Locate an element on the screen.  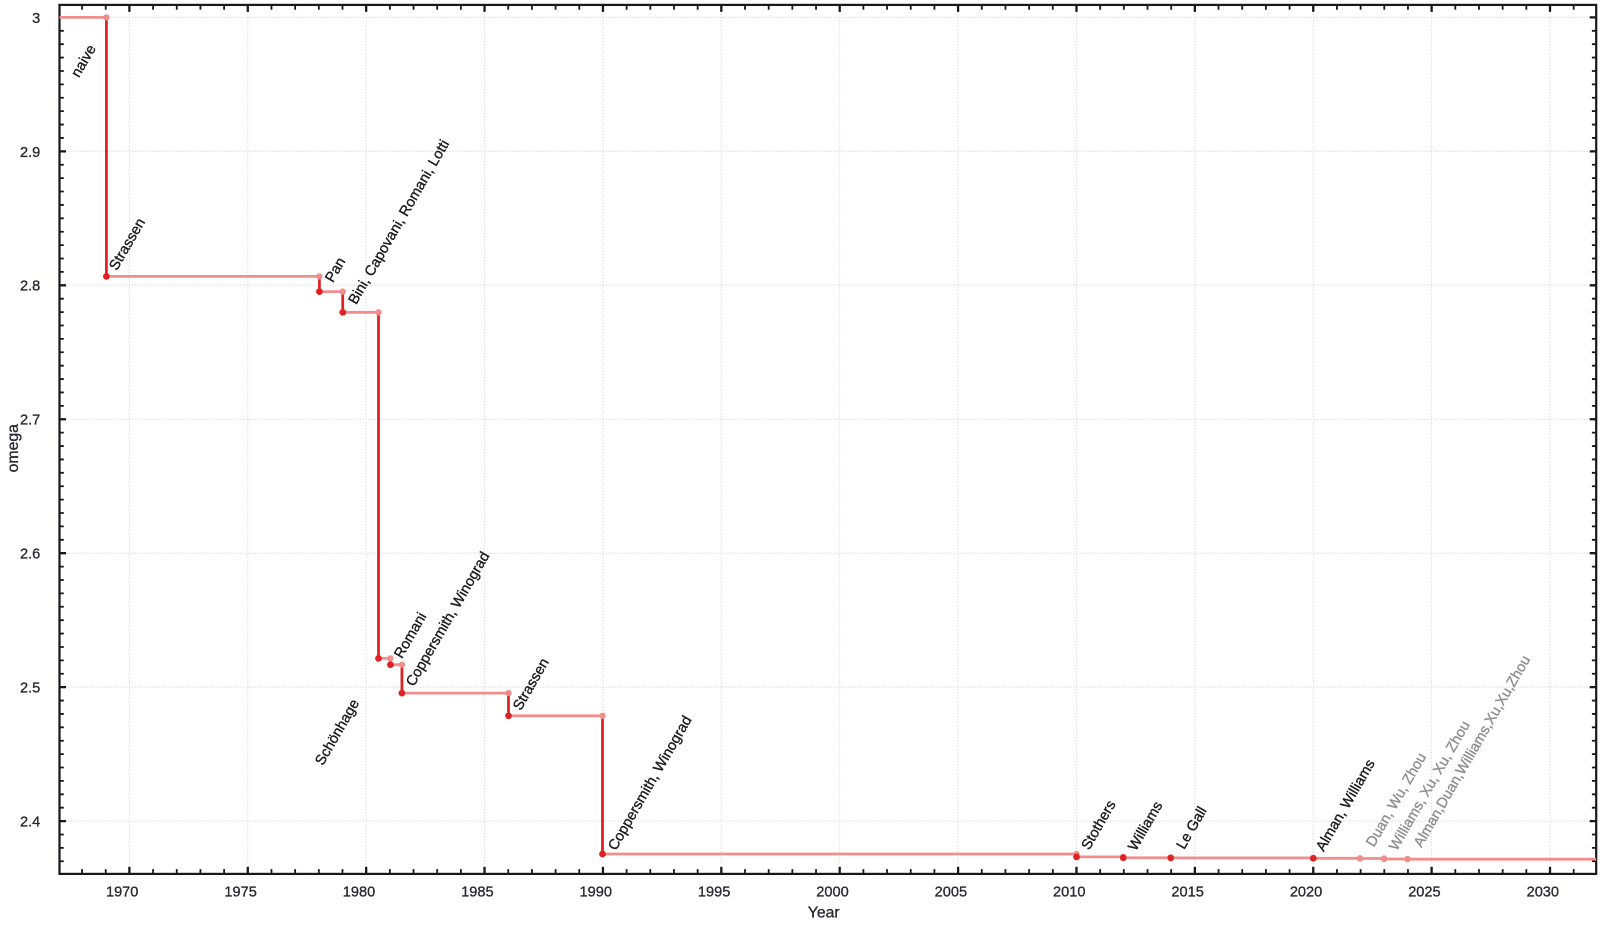
svg-text: 2030 is located at coordinates (1543, 892).